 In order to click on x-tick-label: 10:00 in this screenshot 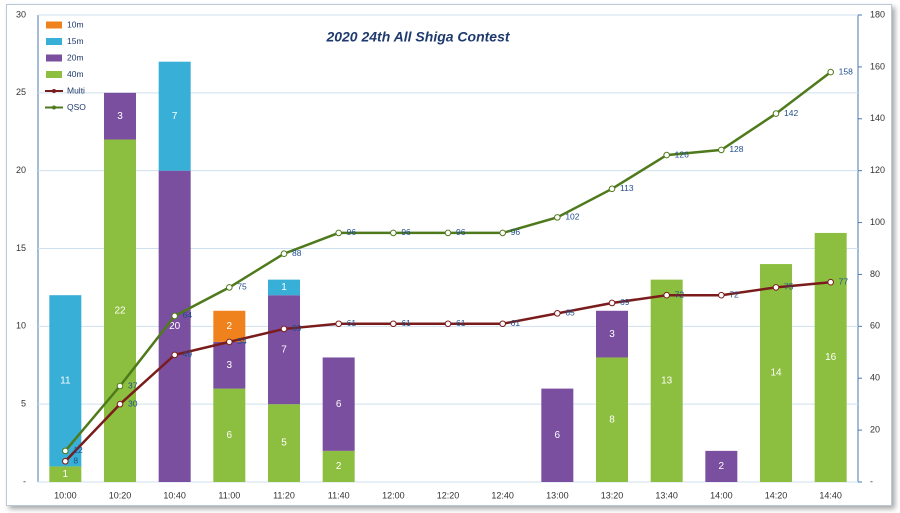, I will do `click(65, 495)`.